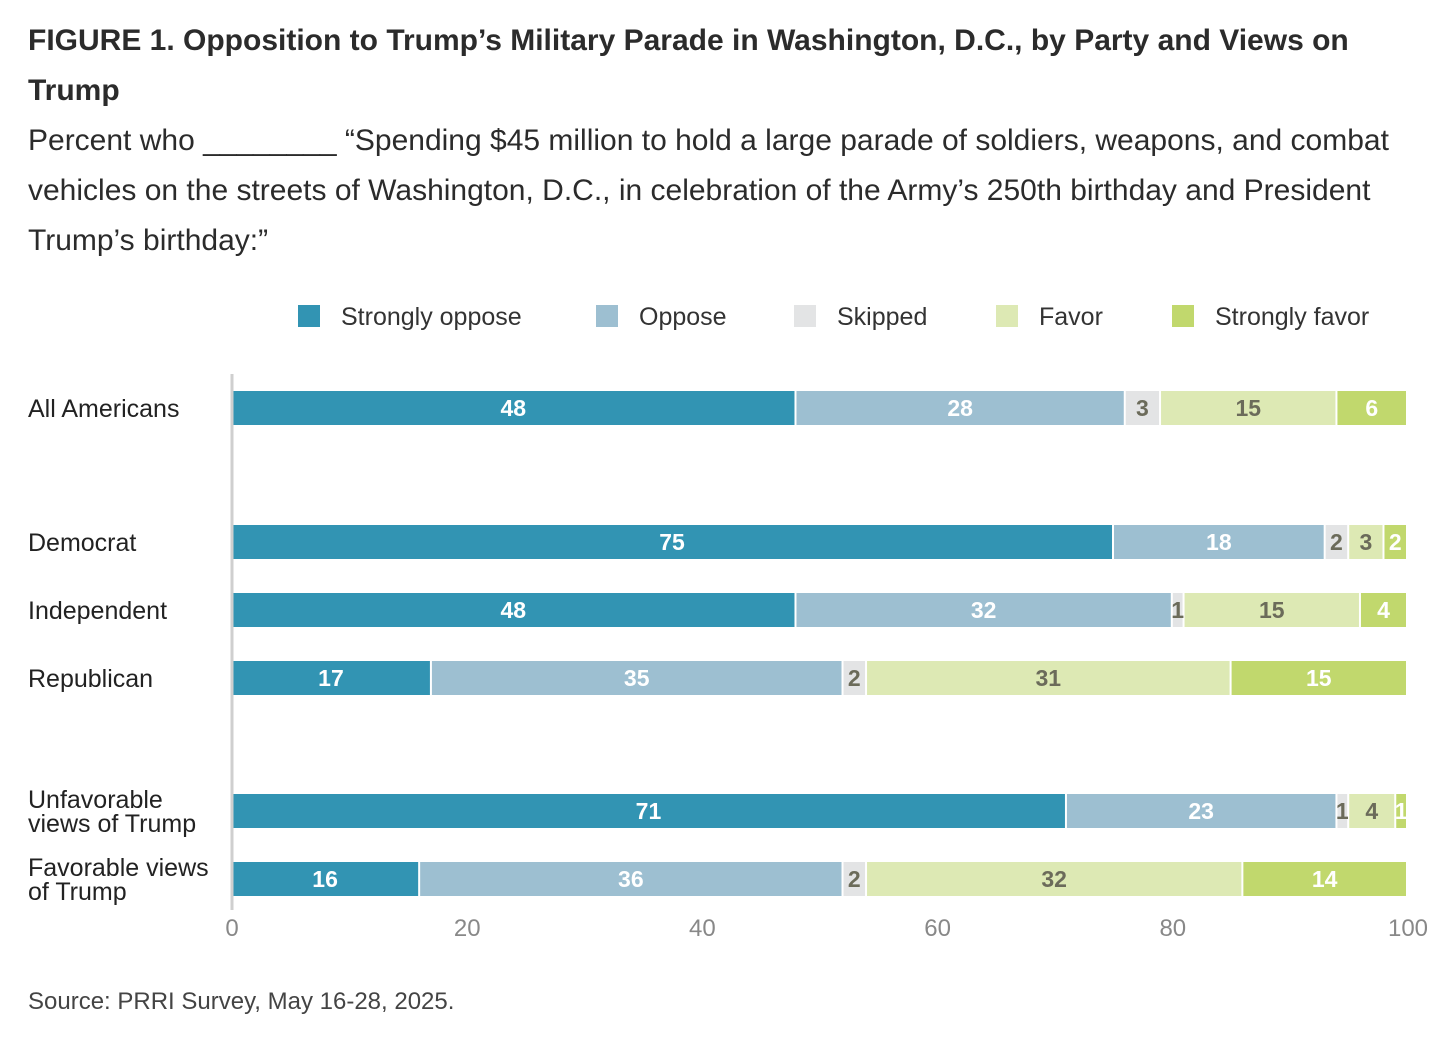  What do you see at coordinates (1292, 317) in the screenshot?
I see `legend-label-strongly-favor: Strongly favor` at bounding box center [1292, 317].